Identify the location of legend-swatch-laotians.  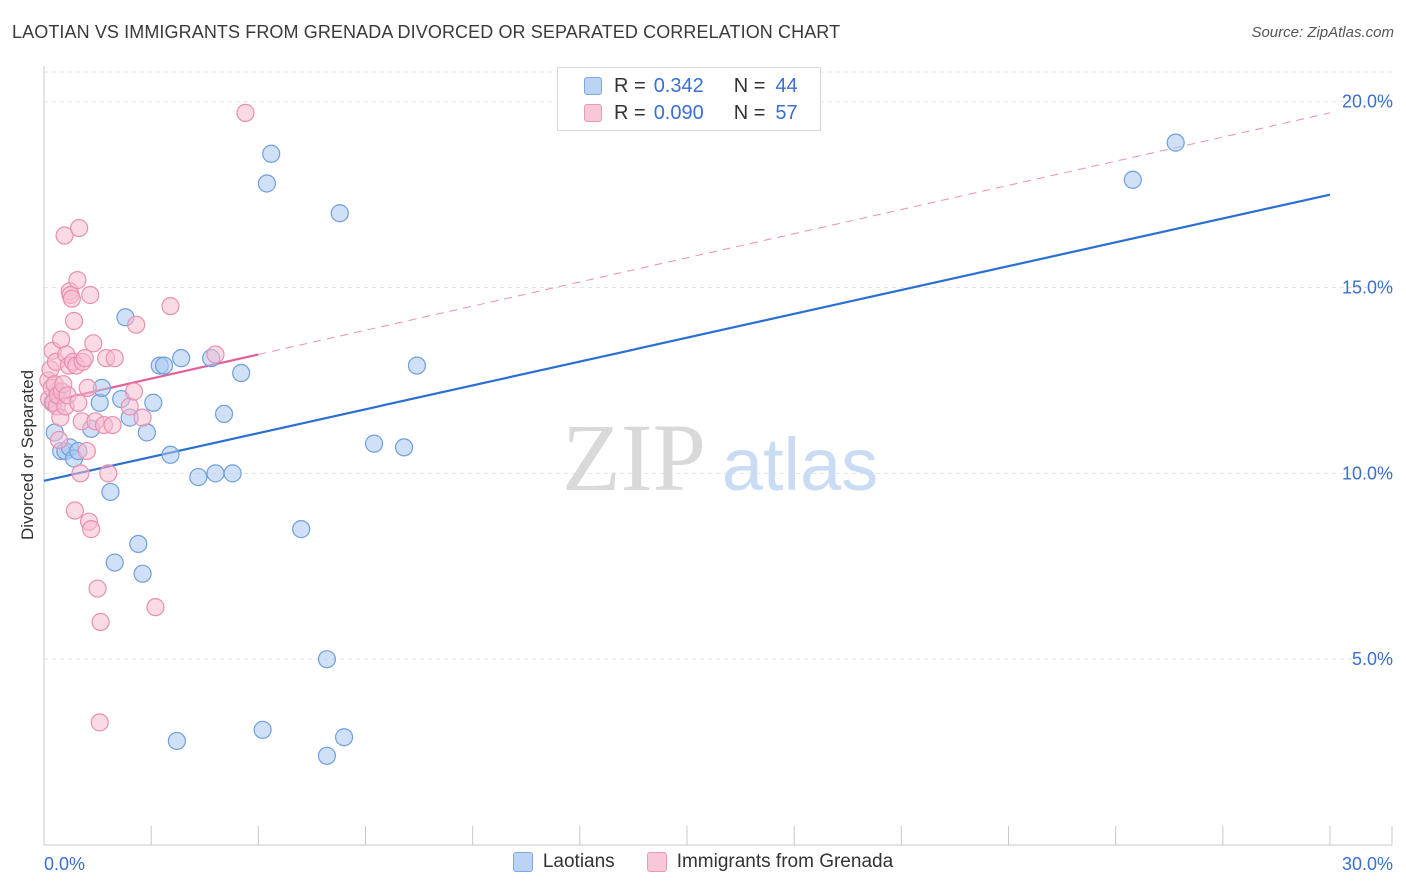
(522, 862).